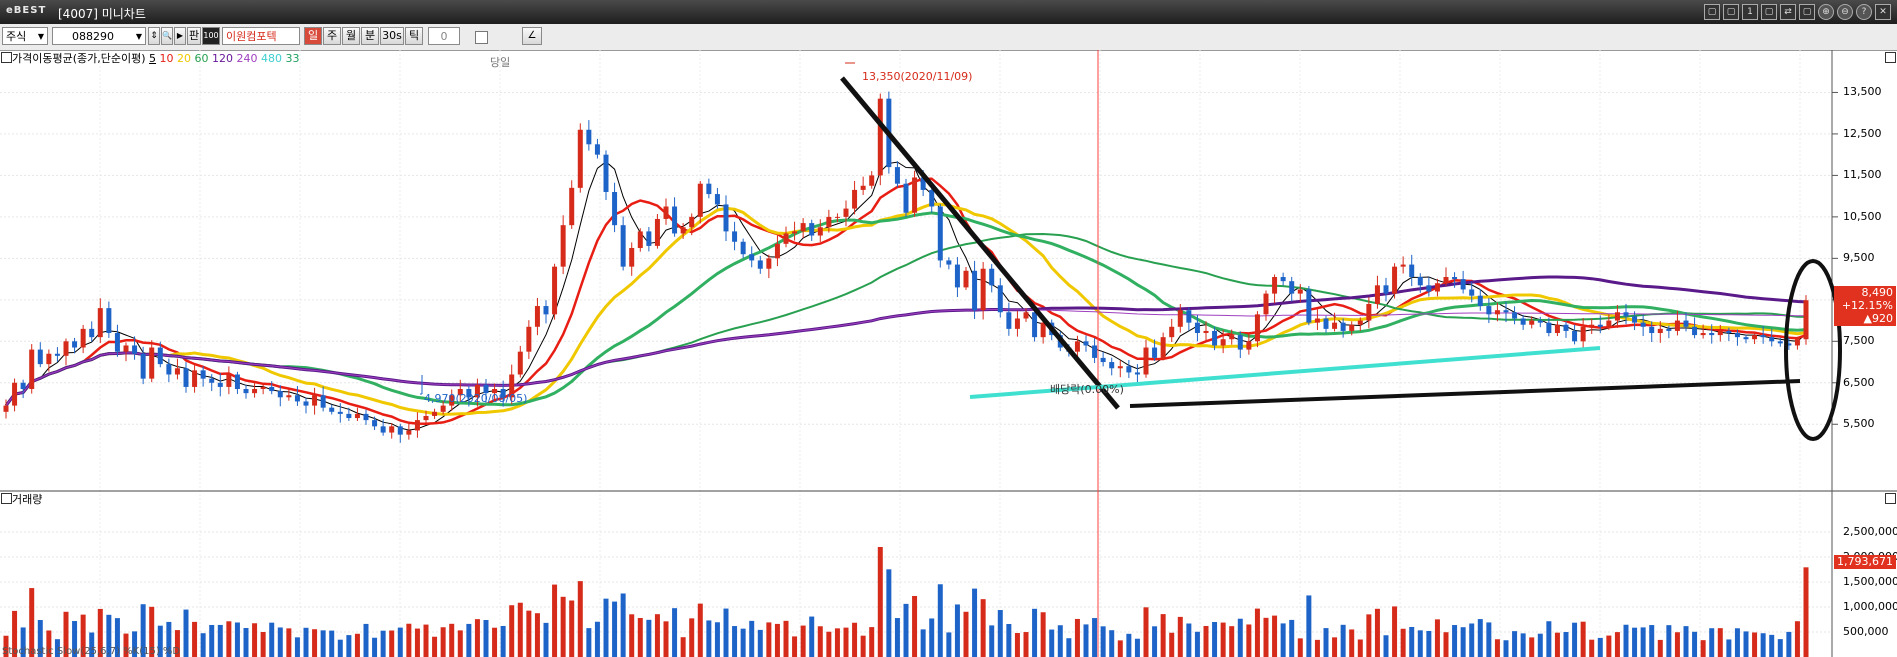 This screenshot has width=1897, height=657. What do you see at coordinates (481, 37) in the screenshot?
I see `same-day-checkbox` at bounding box center [481, 37].